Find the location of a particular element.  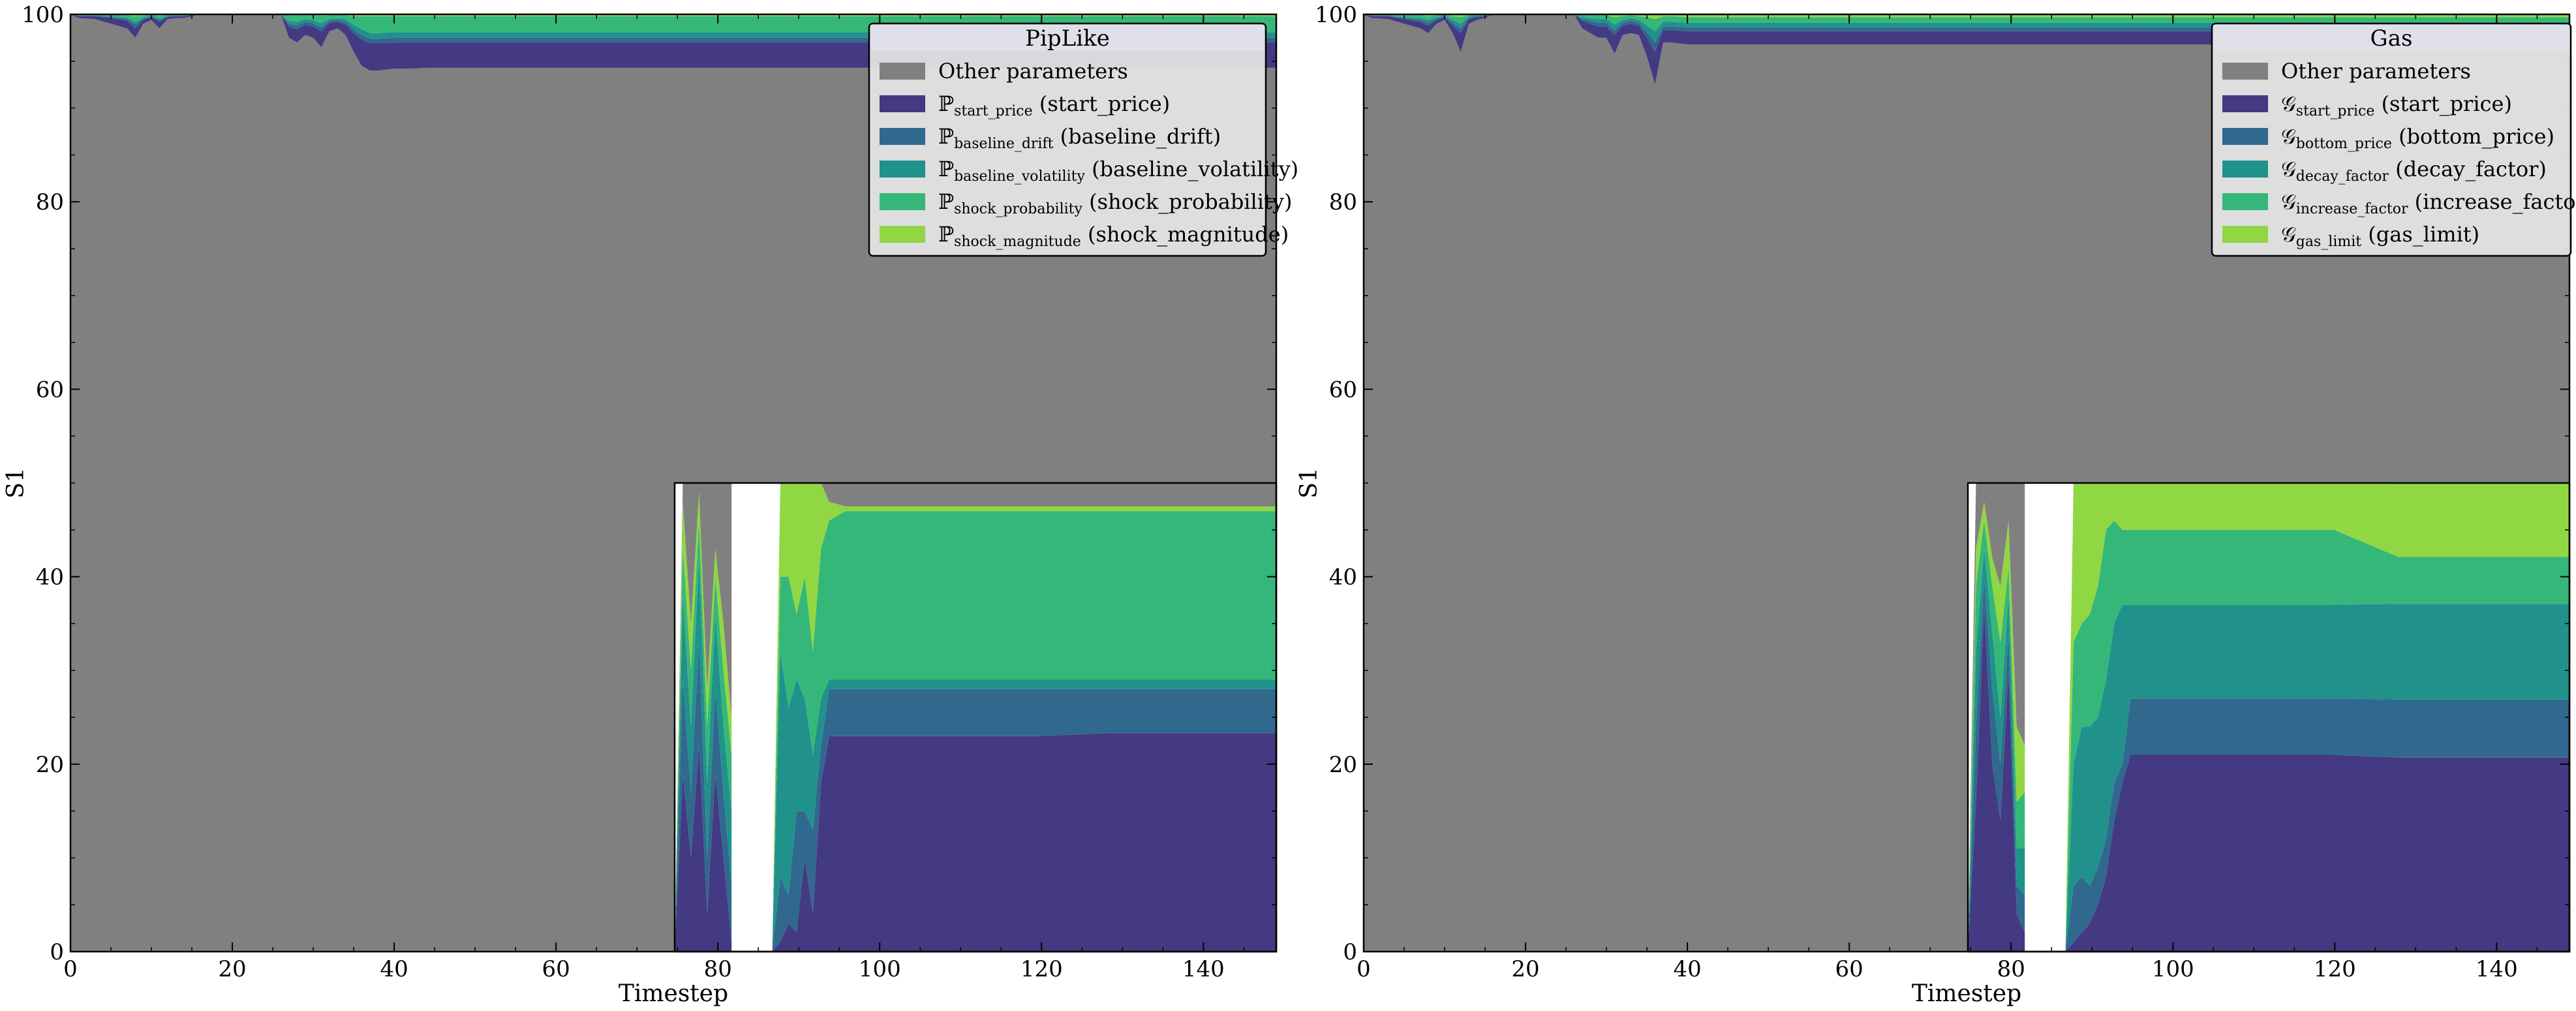

legend-entry-text: ℙshock_probability (shock_probability) is located at coordinates (1115, 203).